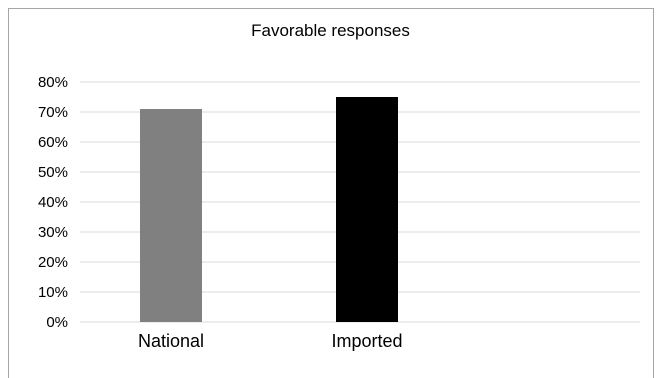  What do you see at coordinates (367, 209) in the screenshot?
I see `bar-imported` at bounding box center [367, 209].